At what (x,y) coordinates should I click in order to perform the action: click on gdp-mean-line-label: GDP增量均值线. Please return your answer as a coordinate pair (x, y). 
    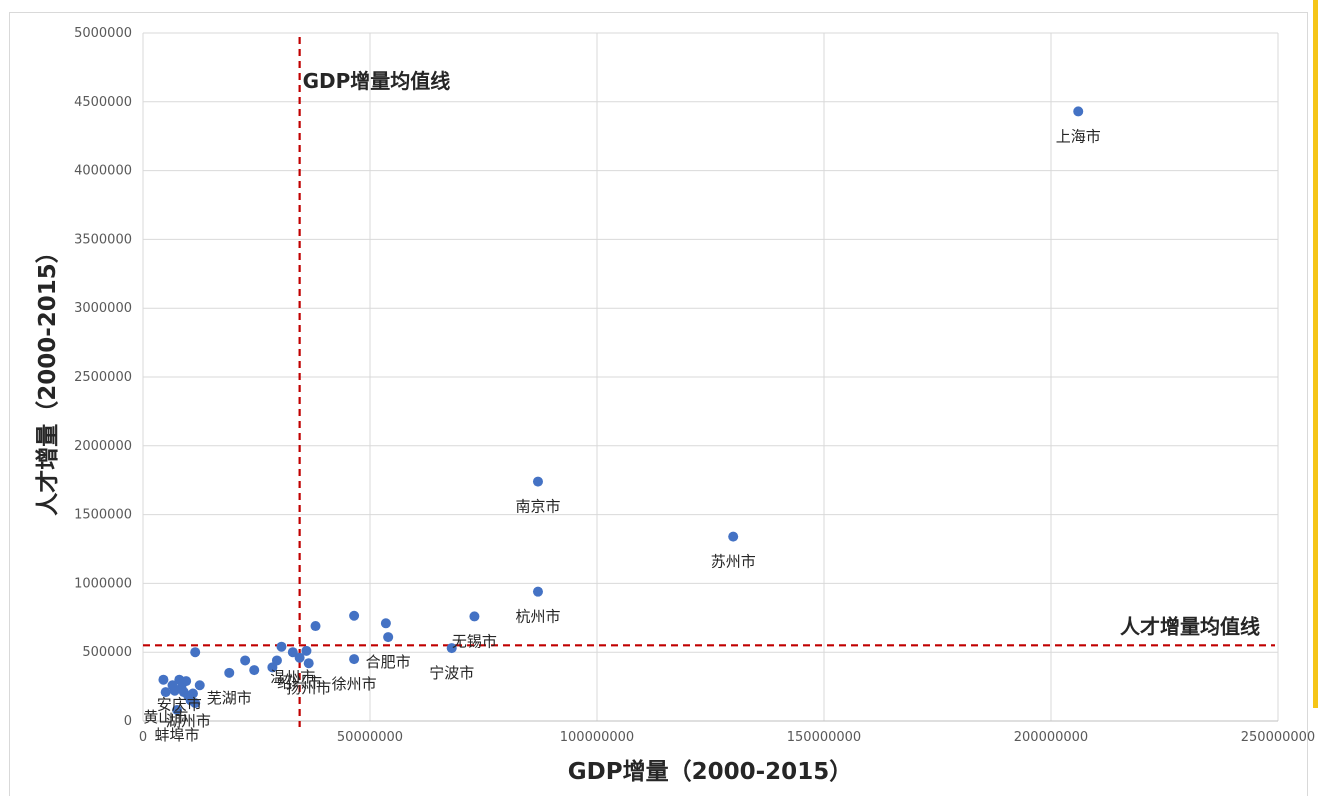
    Looking at the image, I should click on (377, 81).